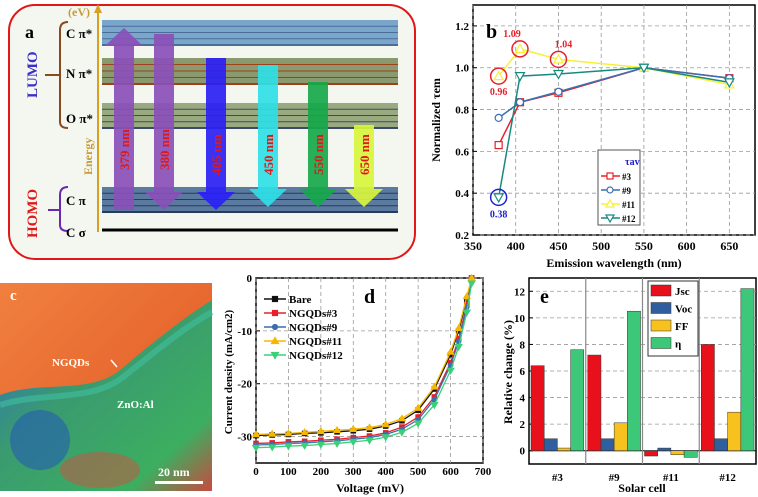 The image size is (758, 497). Describe the element at coordinates (661, 308) in the screenshot. I see `legend-swatch` at that location.